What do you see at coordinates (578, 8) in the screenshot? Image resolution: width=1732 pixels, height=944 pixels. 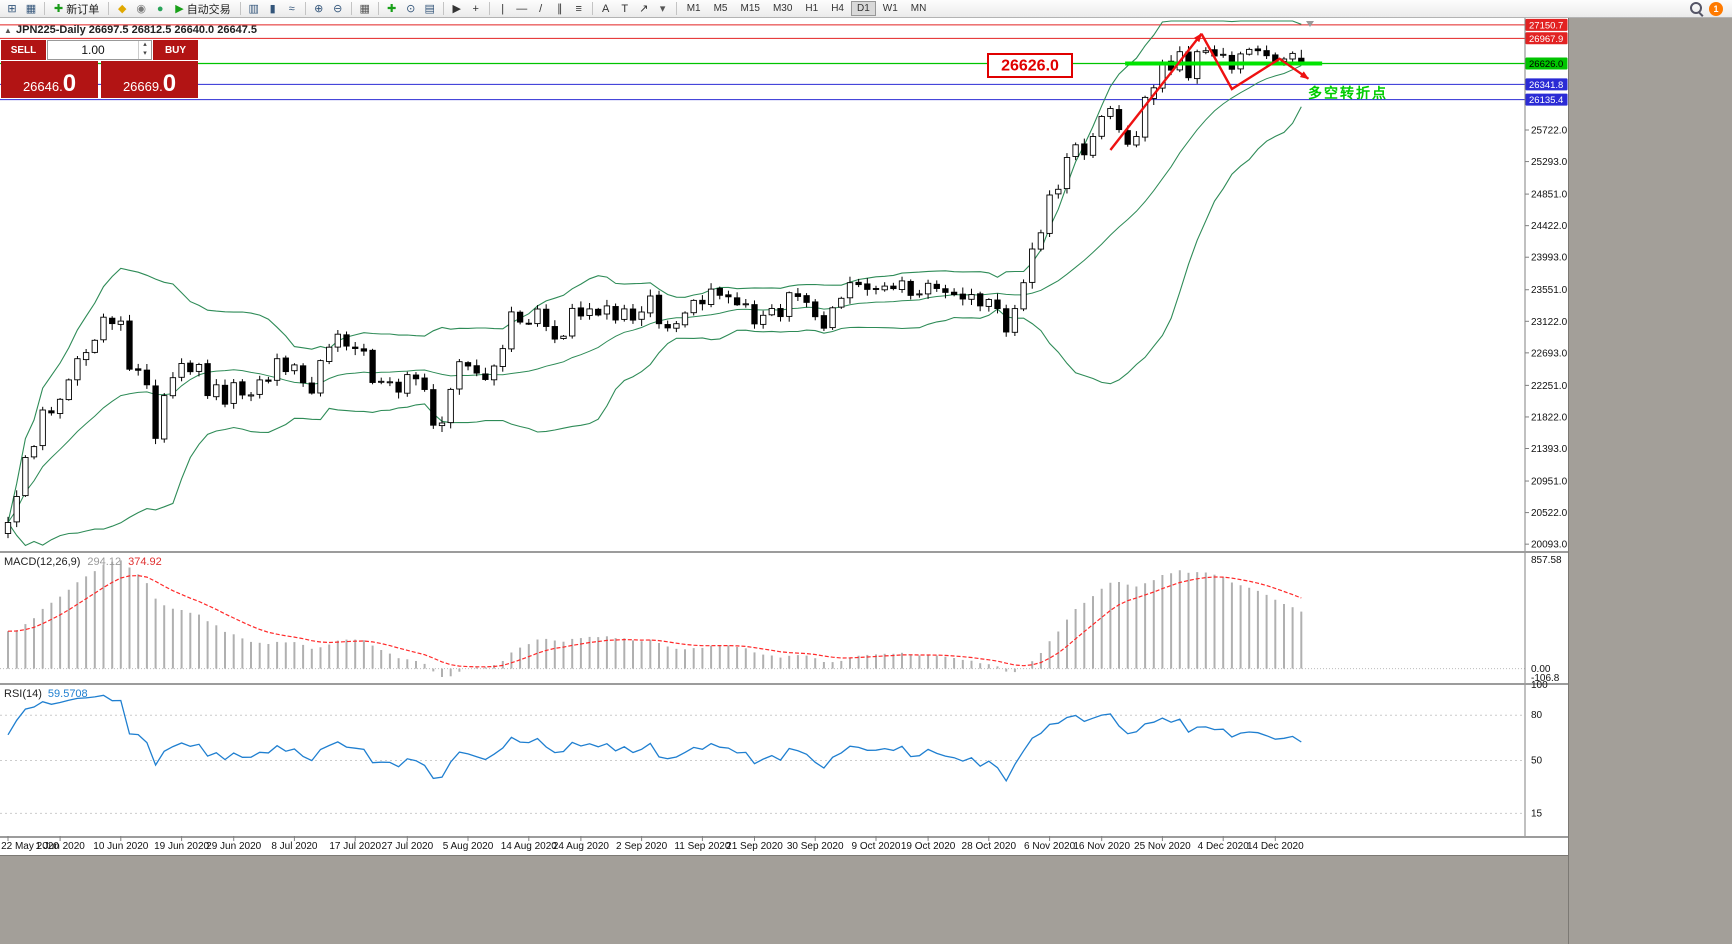 I see `fibonacci-icon: ≡` at bounding box center [578, 8].